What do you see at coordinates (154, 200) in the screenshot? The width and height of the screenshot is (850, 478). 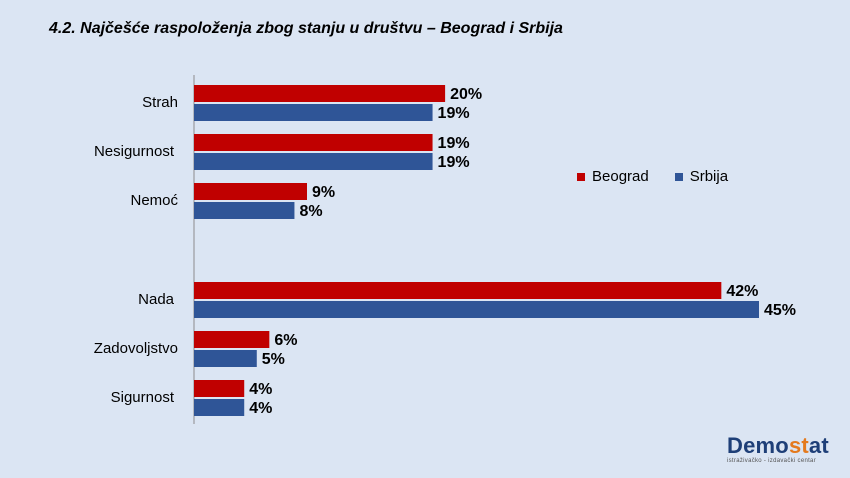 I see `category-label: Nemoć` at bounding box center [154, 200].